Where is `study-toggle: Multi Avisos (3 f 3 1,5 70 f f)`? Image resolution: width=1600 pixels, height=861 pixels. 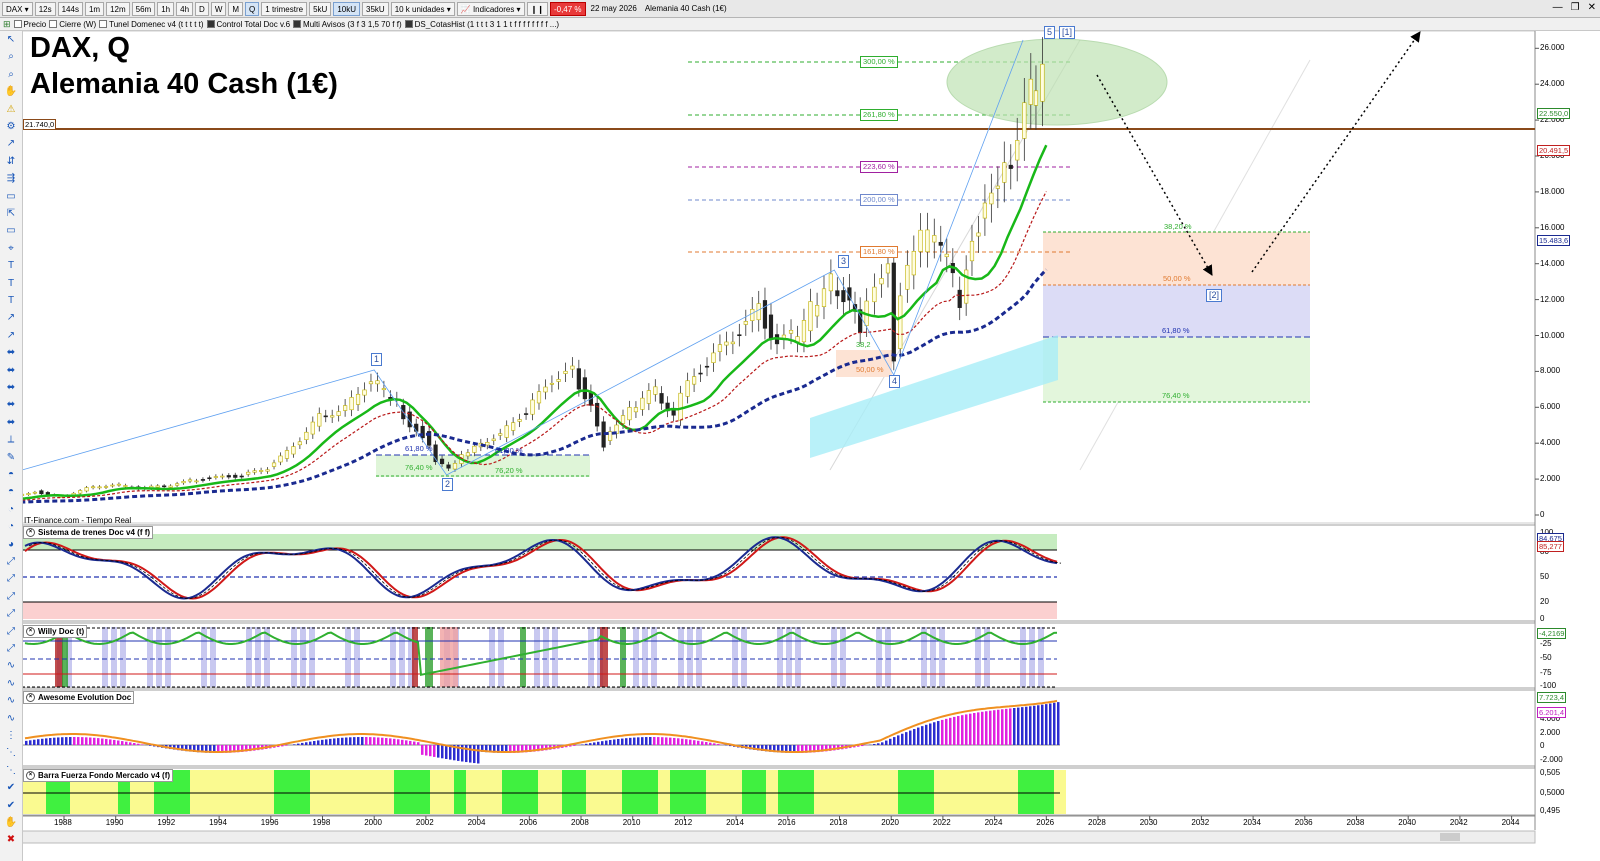
study-toggle: Multi Avisos (3 f 3 1,5 70 f f) is located at coordinates (347, 24).